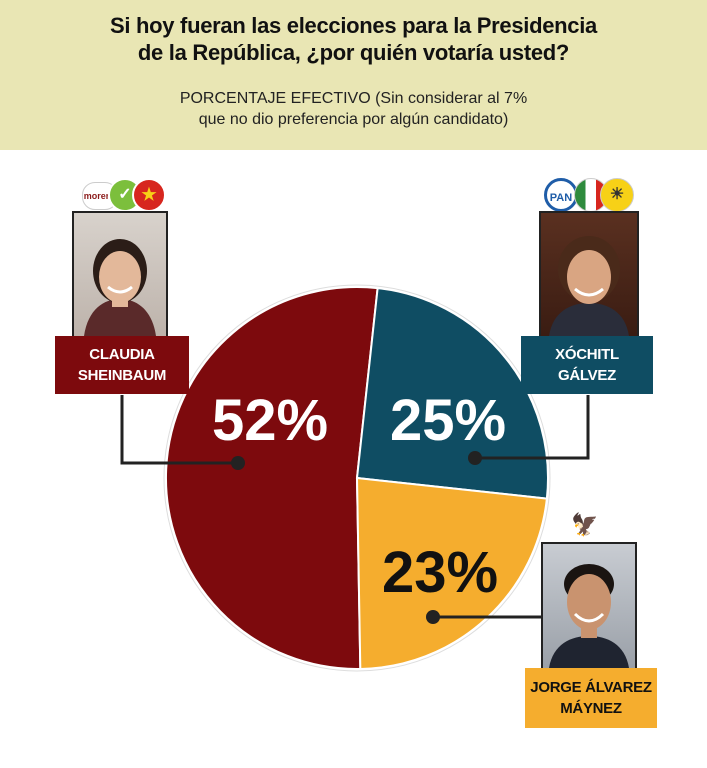  Describe the element at coordinates (238, 463) in the screenshot. I see `leader-dot-sheinbaum` at that location.